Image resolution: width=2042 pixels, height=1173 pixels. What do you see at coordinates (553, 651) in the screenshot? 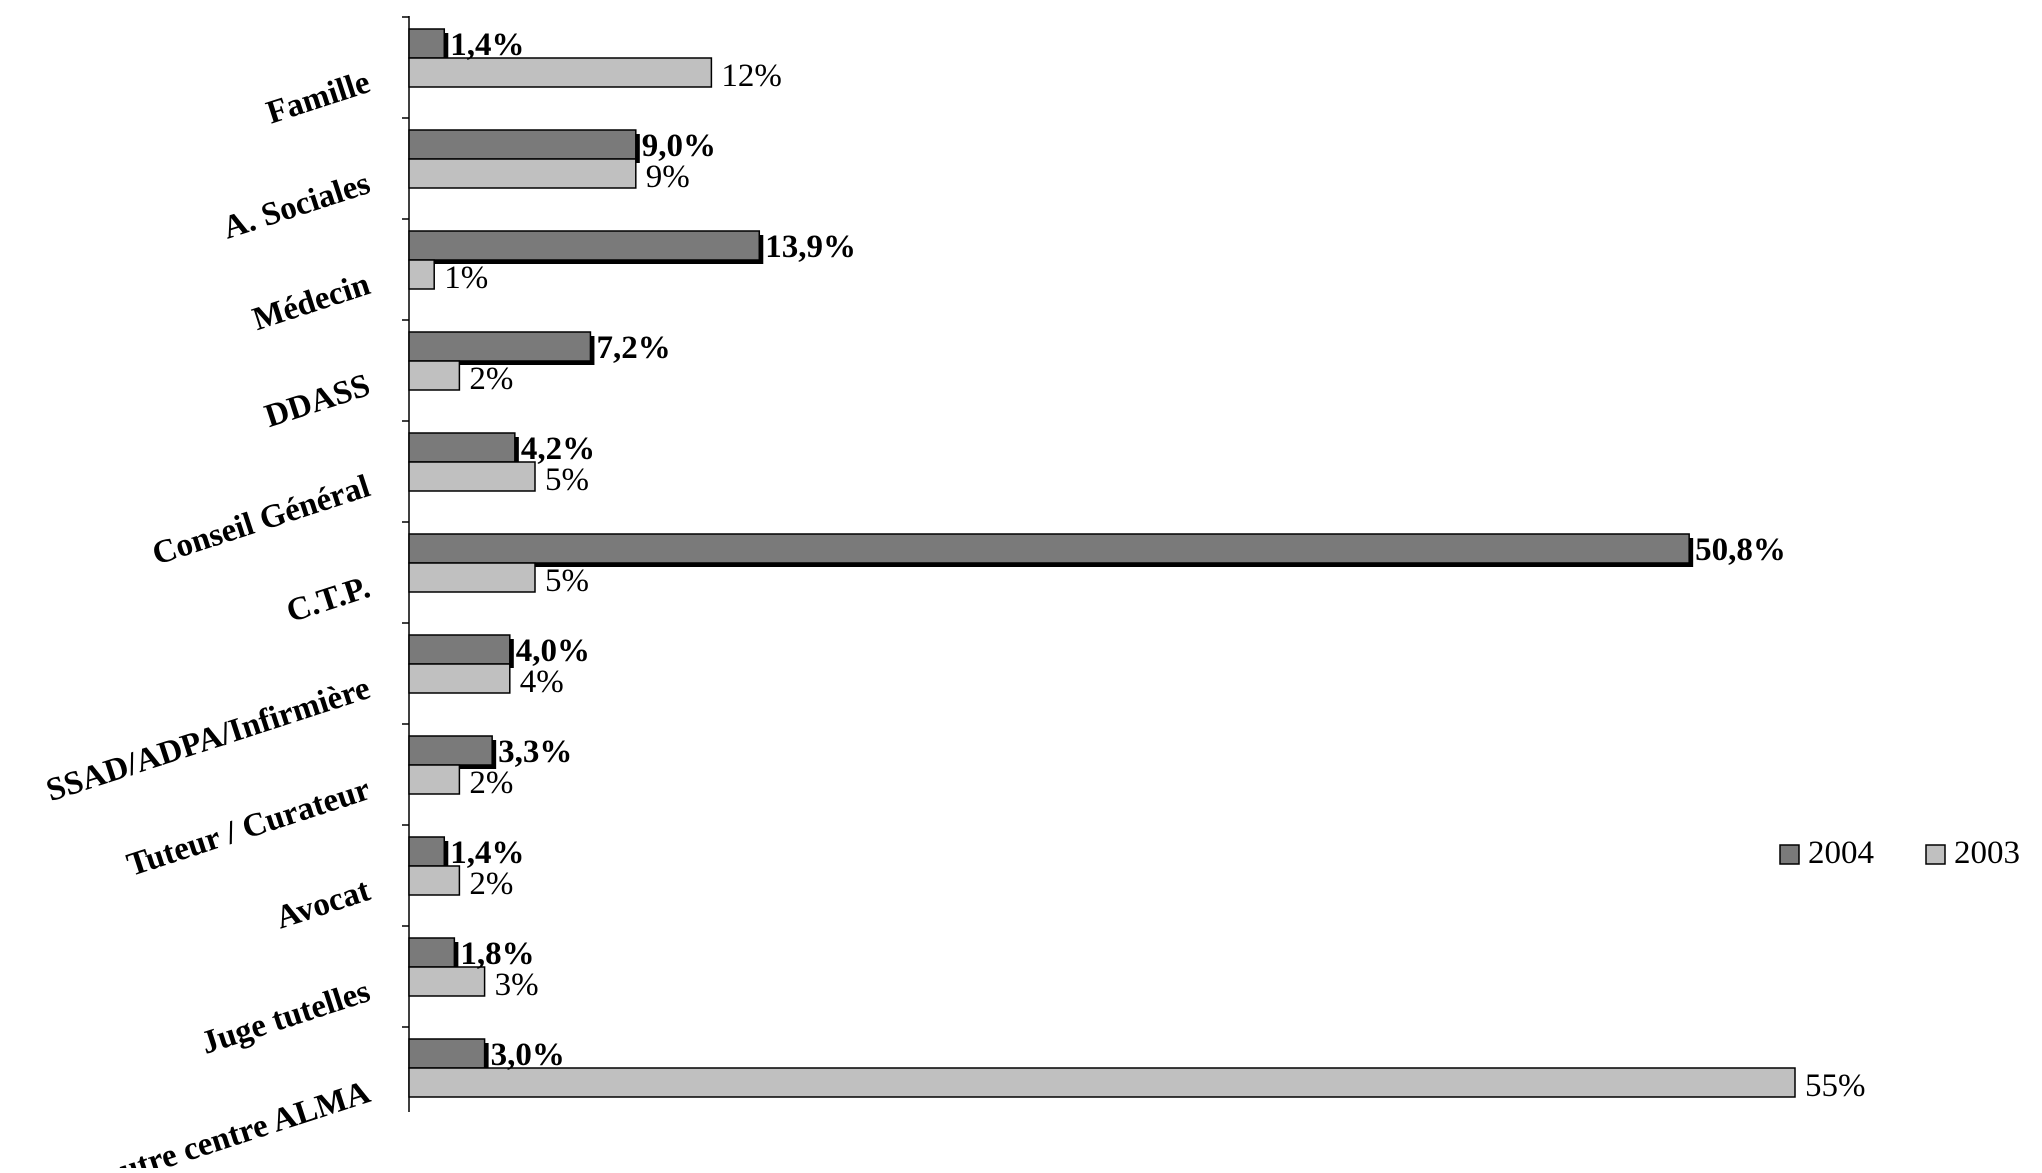
I see `data-label-2004: 4,0%` at bounding box center [553, 651].